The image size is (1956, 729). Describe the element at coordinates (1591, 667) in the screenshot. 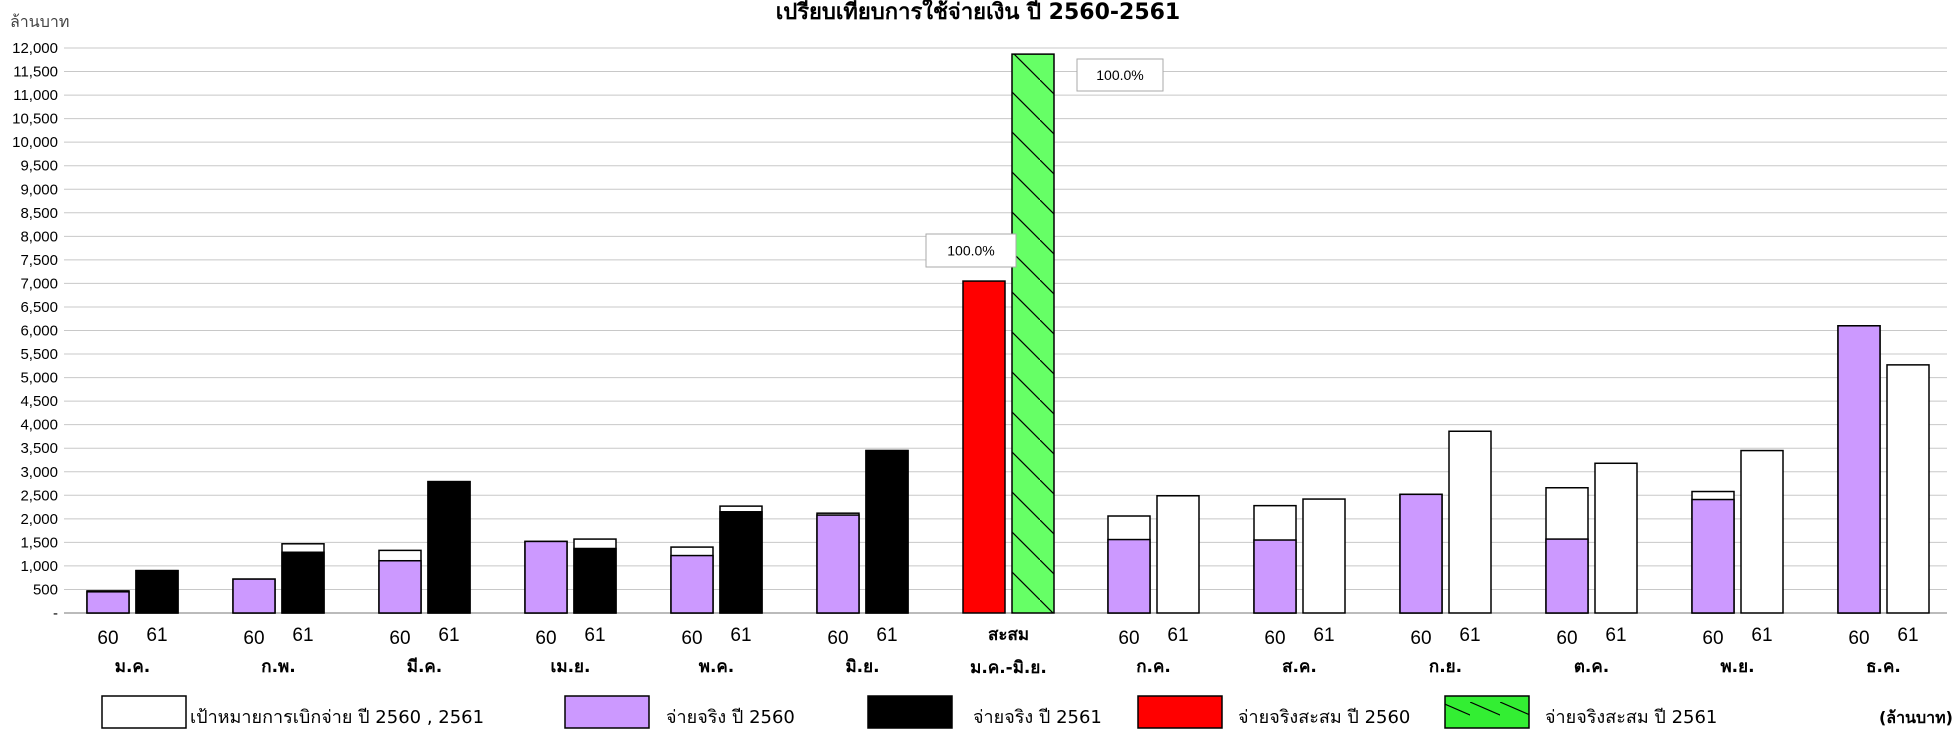

I see `x-month-label: ต.ค.` at that location.